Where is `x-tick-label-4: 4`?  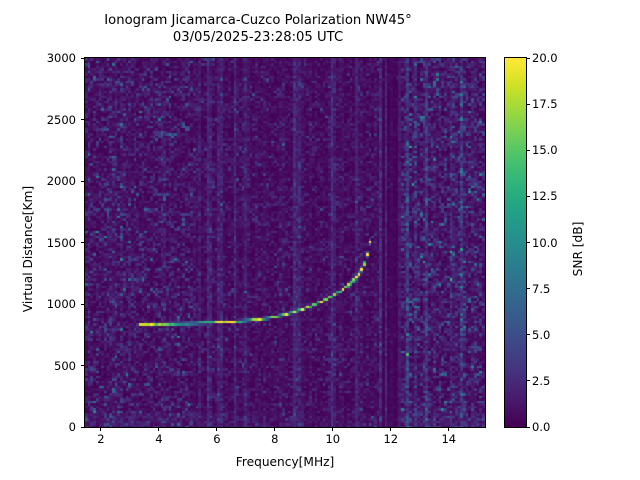 x-tick-label-4: 4 is located at coordinates (159, 439).